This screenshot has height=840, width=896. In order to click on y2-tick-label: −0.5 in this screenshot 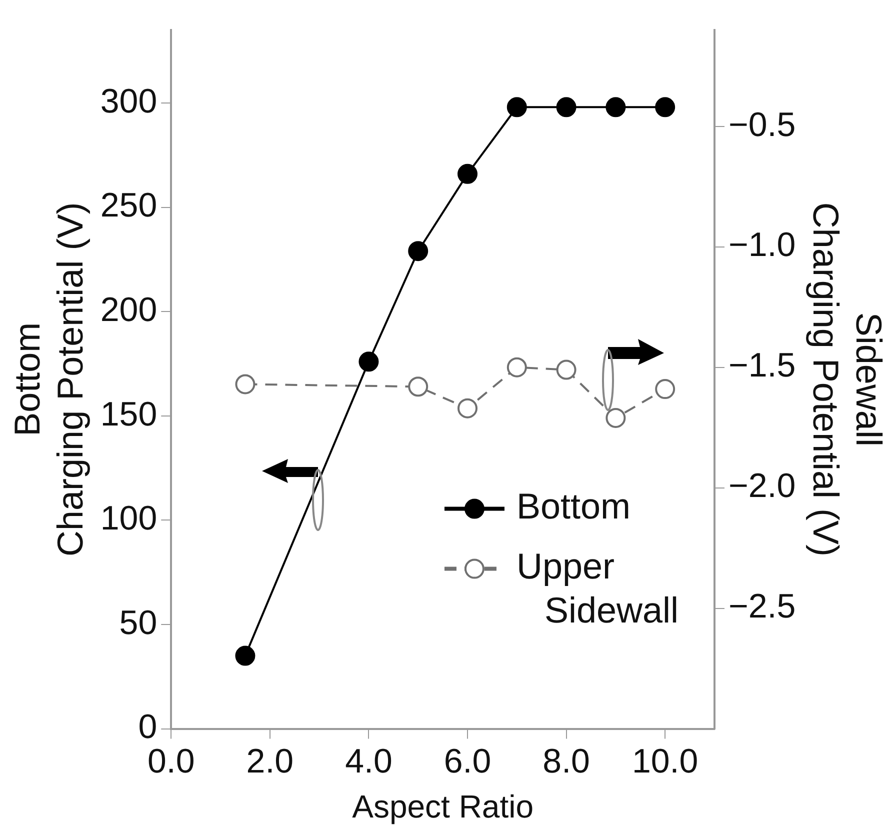, I will do `click(762, 125)`.